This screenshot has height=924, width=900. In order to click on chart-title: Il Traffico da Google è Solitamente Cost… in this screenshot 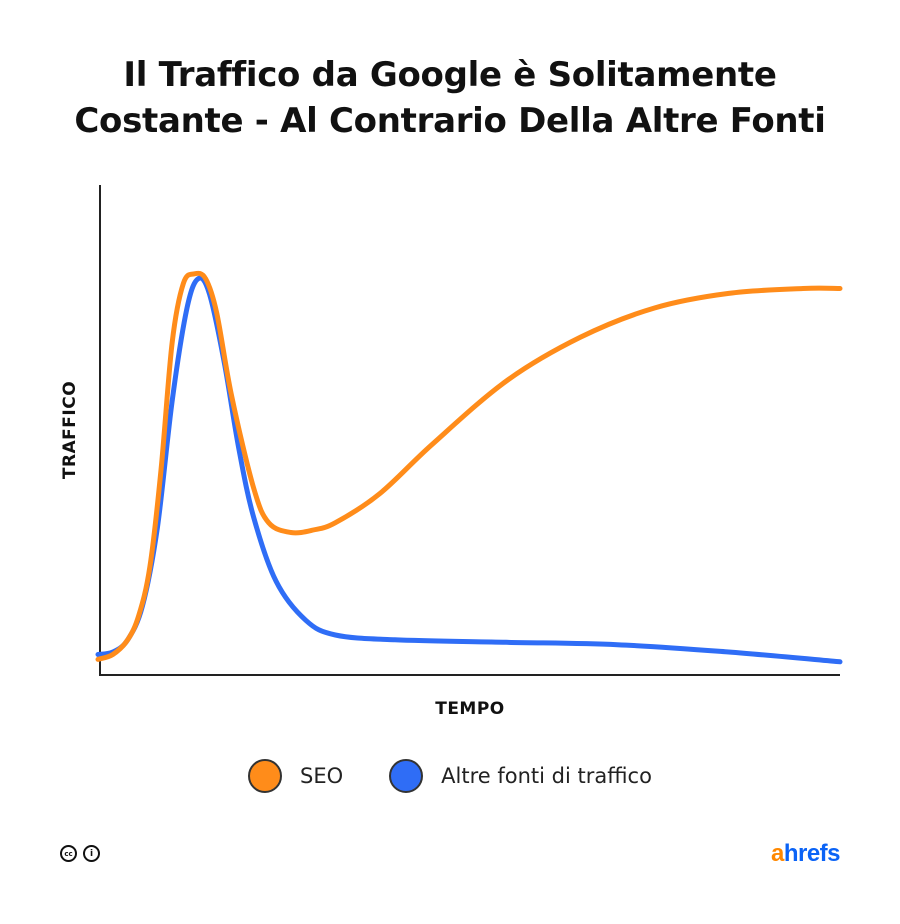, I will do `click(450, 98)`.